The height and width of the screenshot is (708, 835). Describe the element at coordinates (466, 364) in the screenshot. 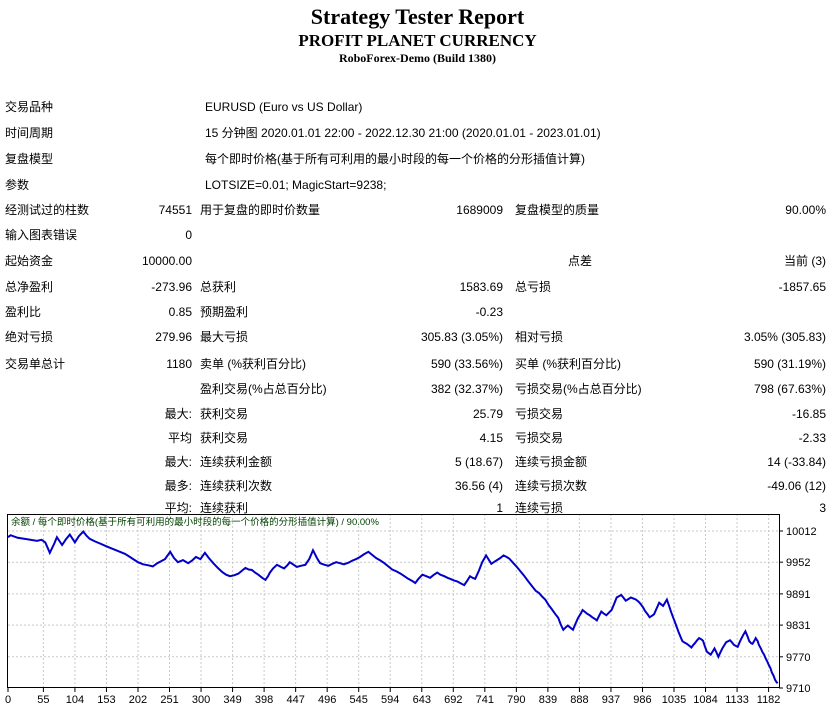

I see `stats-cell-r10-c3: 590 (33.56%)` at that location.